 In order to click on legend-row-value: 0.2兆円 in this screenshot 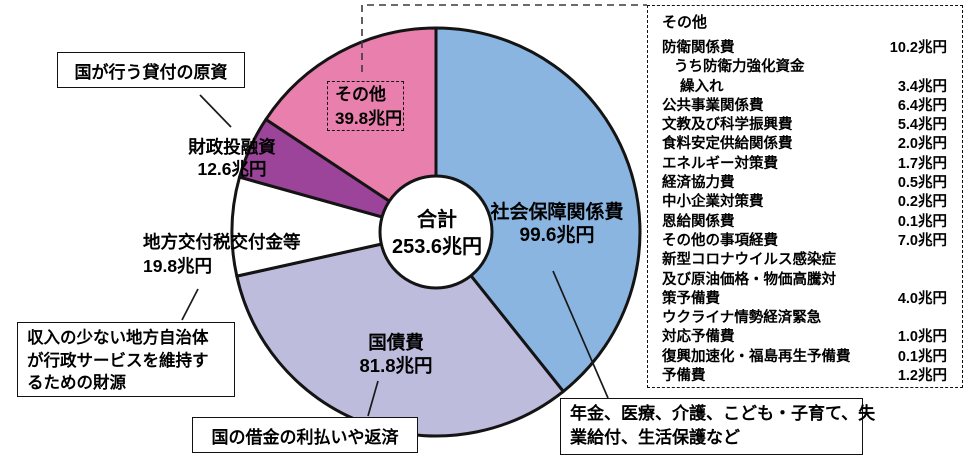, I will do `click(922, 202)`.